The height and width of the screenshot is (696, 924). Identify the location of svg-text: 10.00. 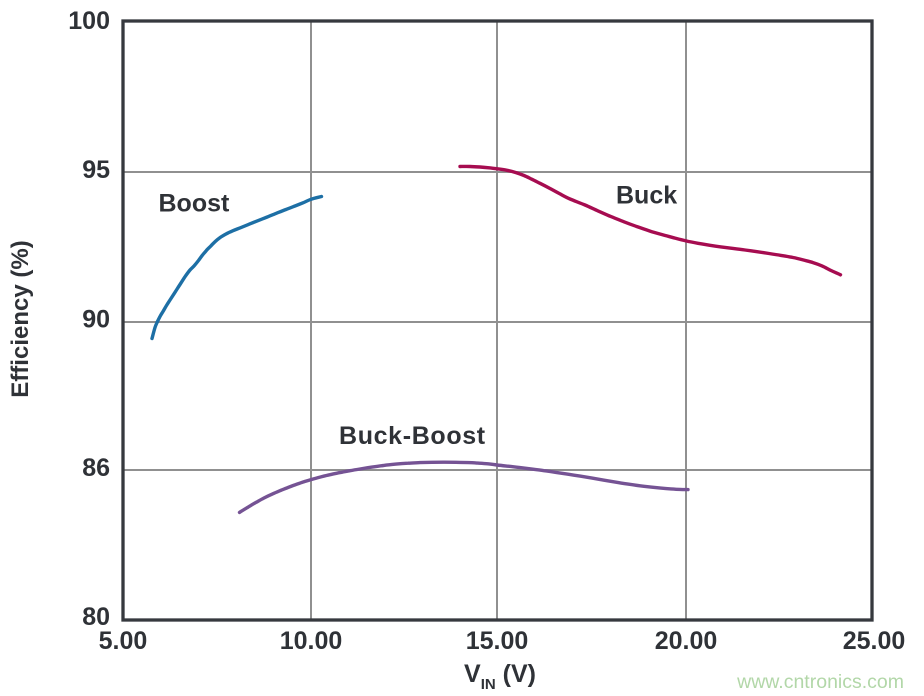
(311, 641).